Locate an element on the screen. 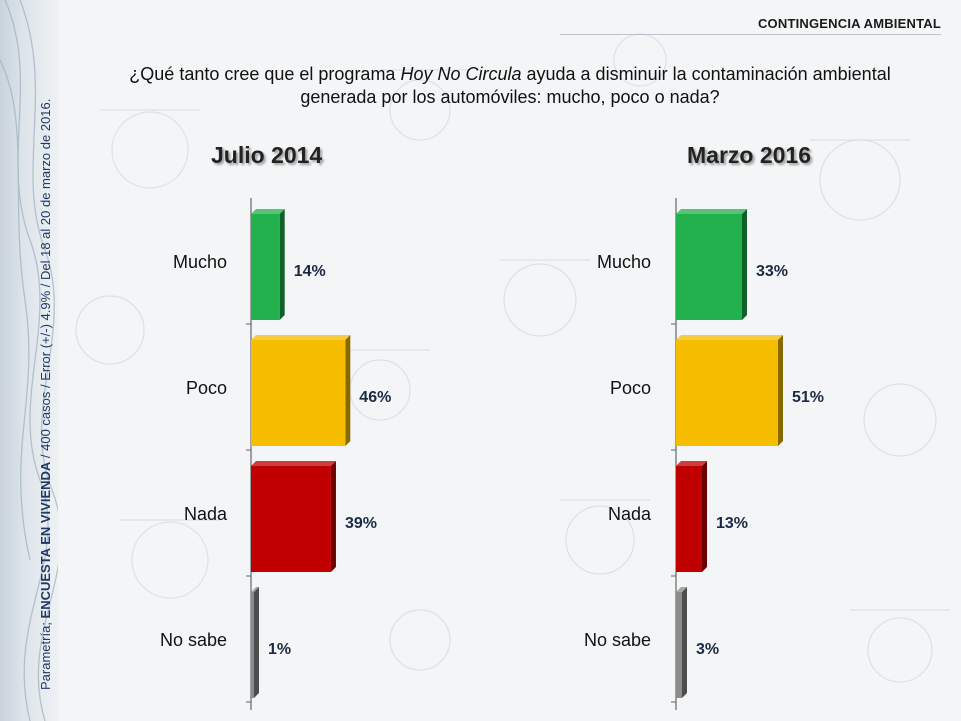 The image size is (961, 721). value-label: 33% is located at coordinates (772, 271).